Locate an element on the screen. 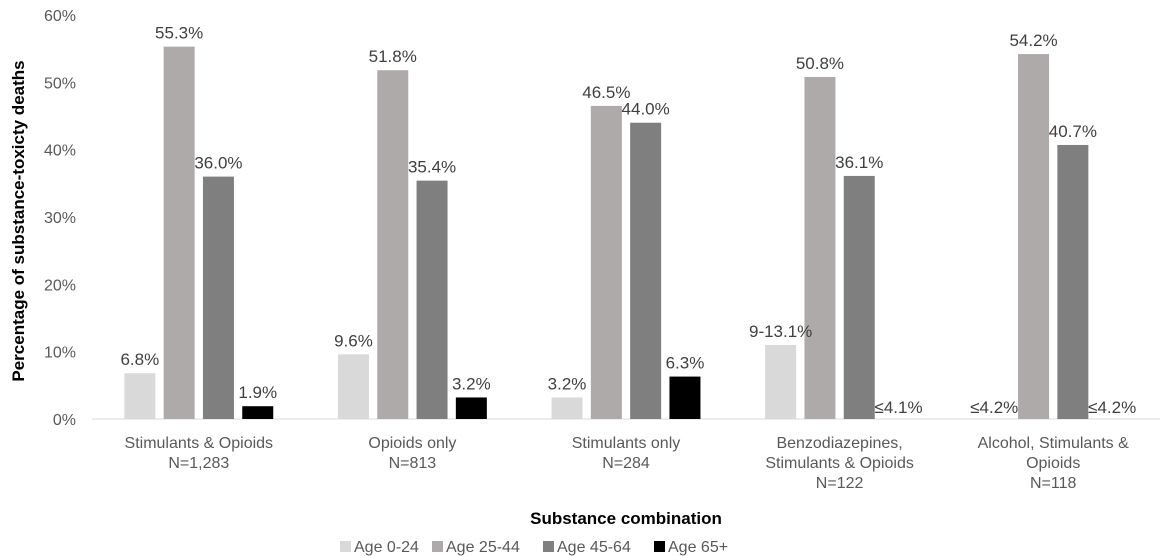 This screenshot has width=1163, height=556. data-label: 1.9% is located at coordinates (257, 392).